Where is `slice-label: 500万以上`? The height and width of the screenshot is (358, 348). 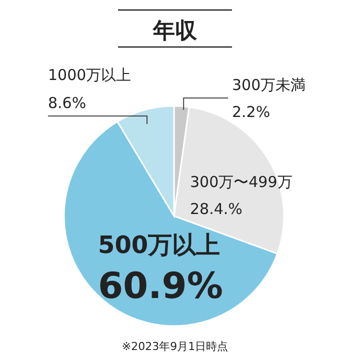 slice-label: 500万以上 is located at coordinates (159, 245).